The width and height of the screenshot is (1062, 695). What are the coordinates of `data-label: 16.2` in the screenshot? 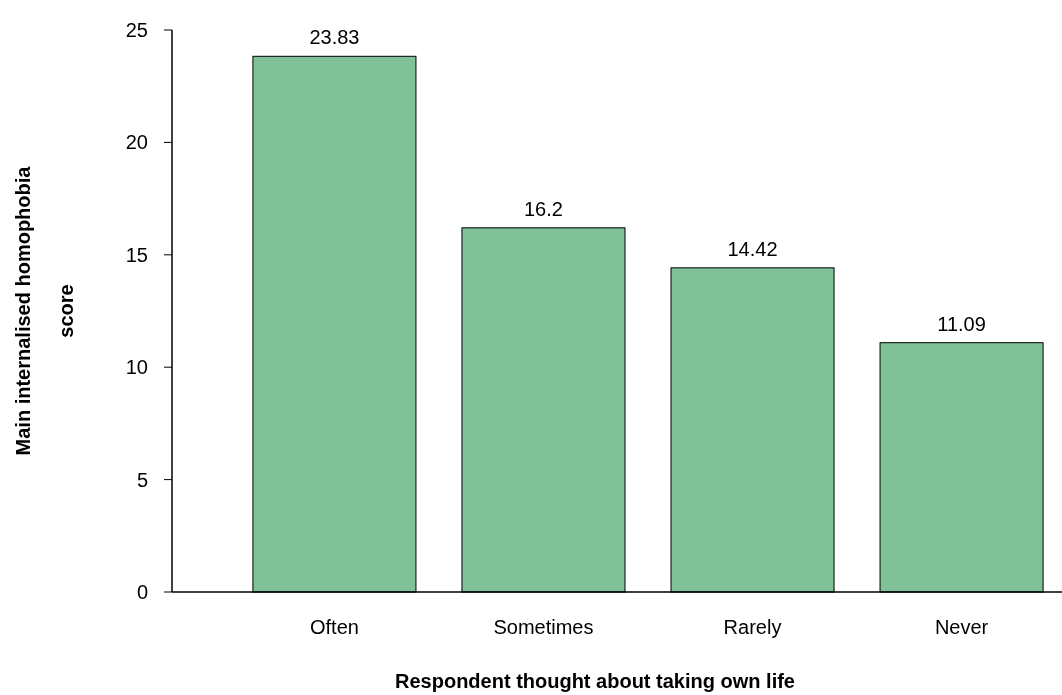 It's located at (543, 208).